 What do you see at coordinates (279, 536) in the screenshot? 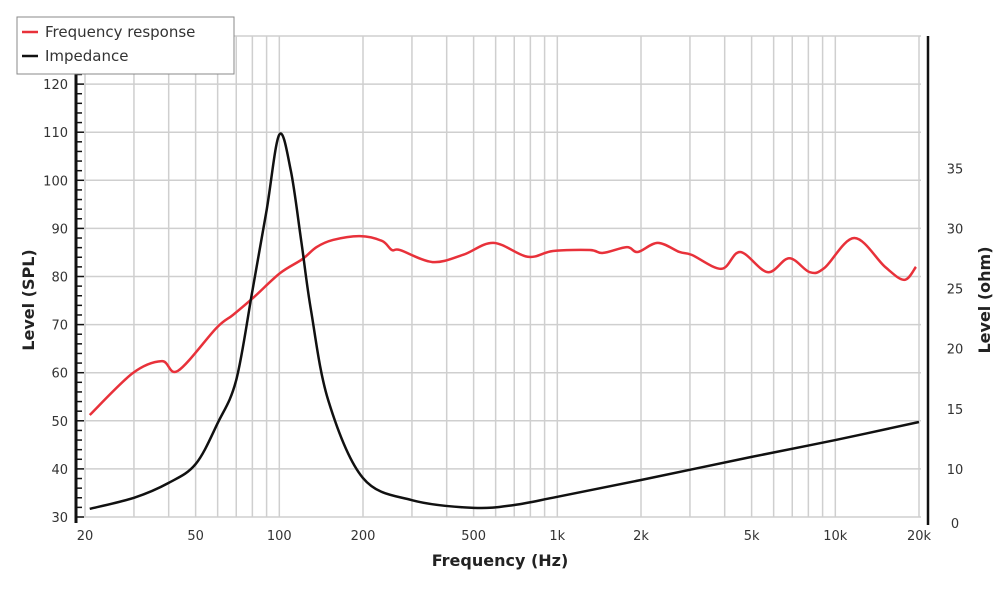
I see `x-tick-label: 100` at bounding box center [279, 536].